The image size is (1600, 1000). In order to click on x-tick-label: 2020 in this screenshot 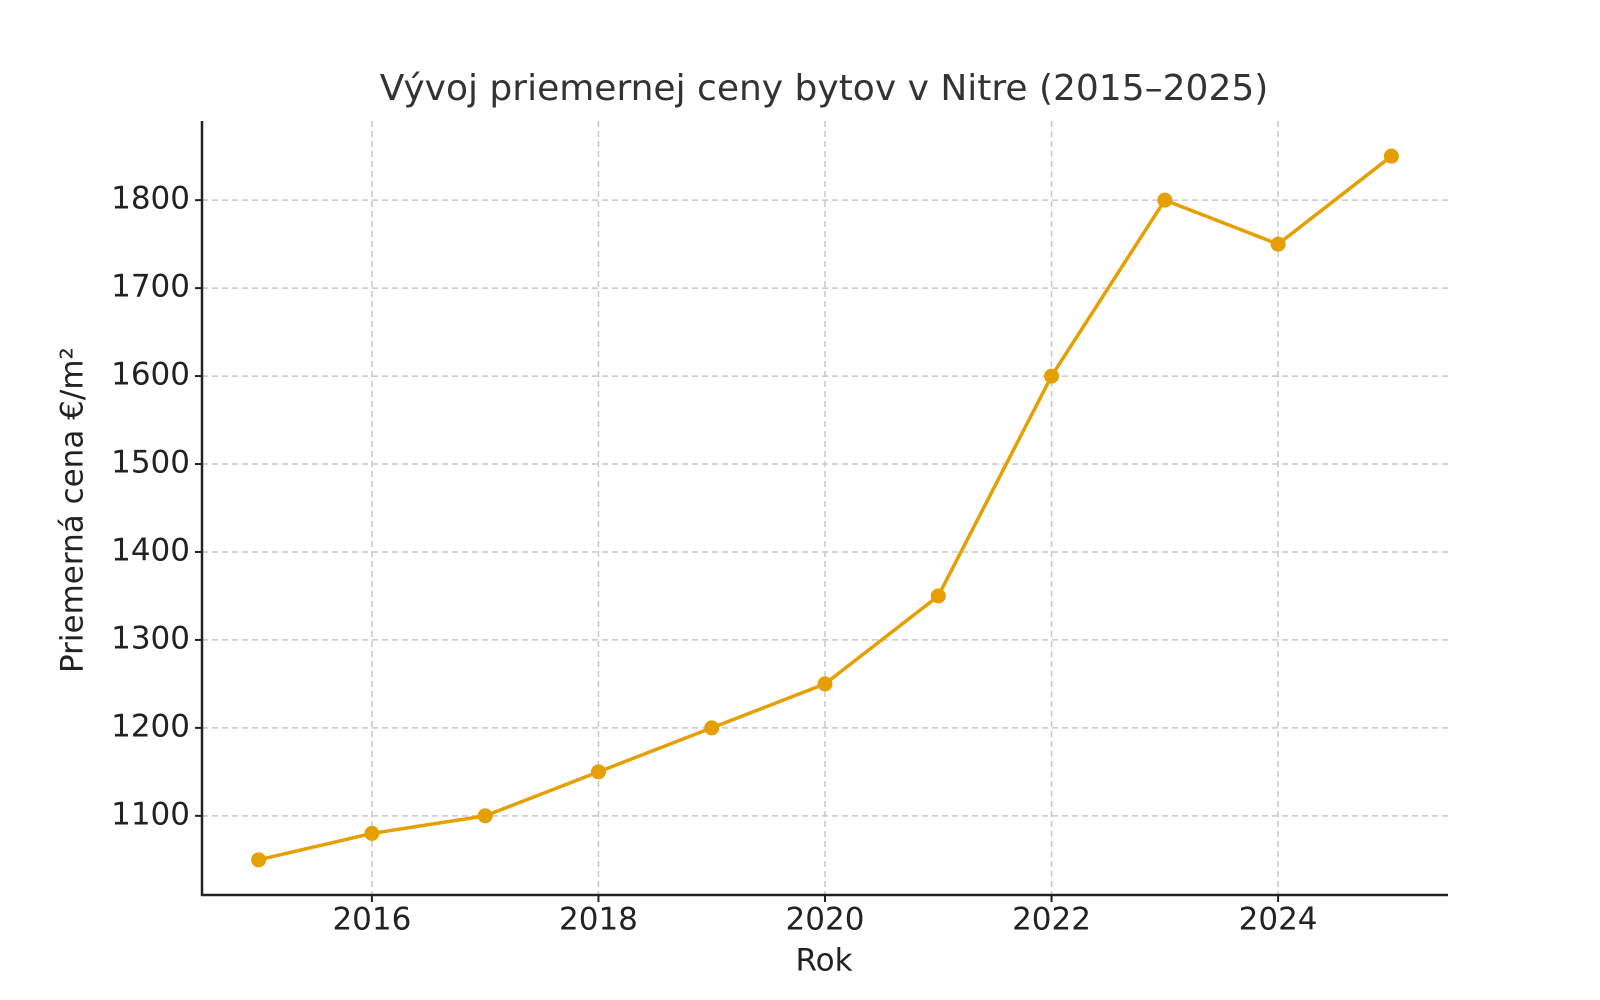, I will do `click(825, 920)`.